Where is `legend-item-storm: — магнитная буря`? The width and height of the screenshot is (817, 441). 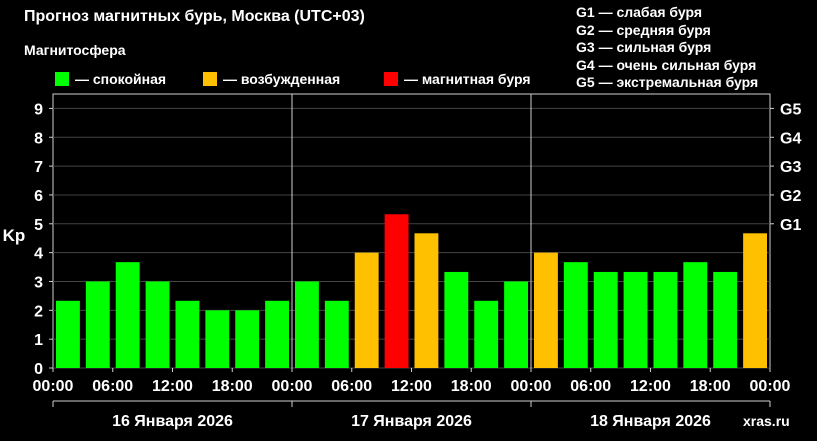
legend-item-storm: — магнитная буря is located at coordinates (457, 79).